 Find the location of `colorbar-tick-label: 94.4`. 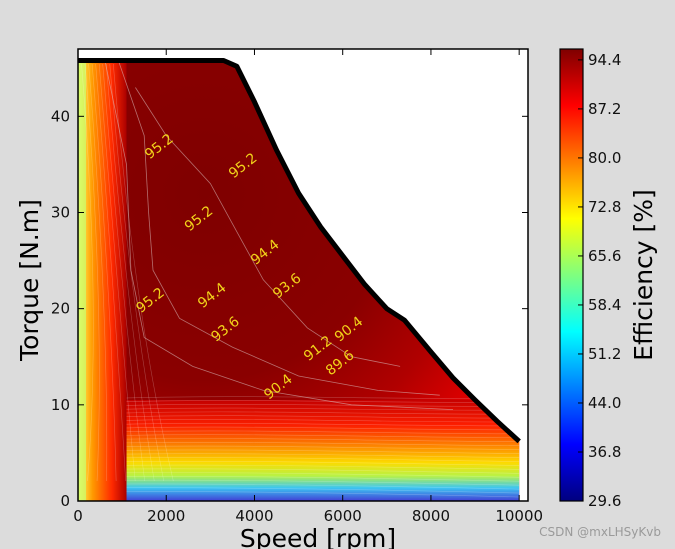

colorbar-tick-label: 94.4 is located at coordinates (604, 60).